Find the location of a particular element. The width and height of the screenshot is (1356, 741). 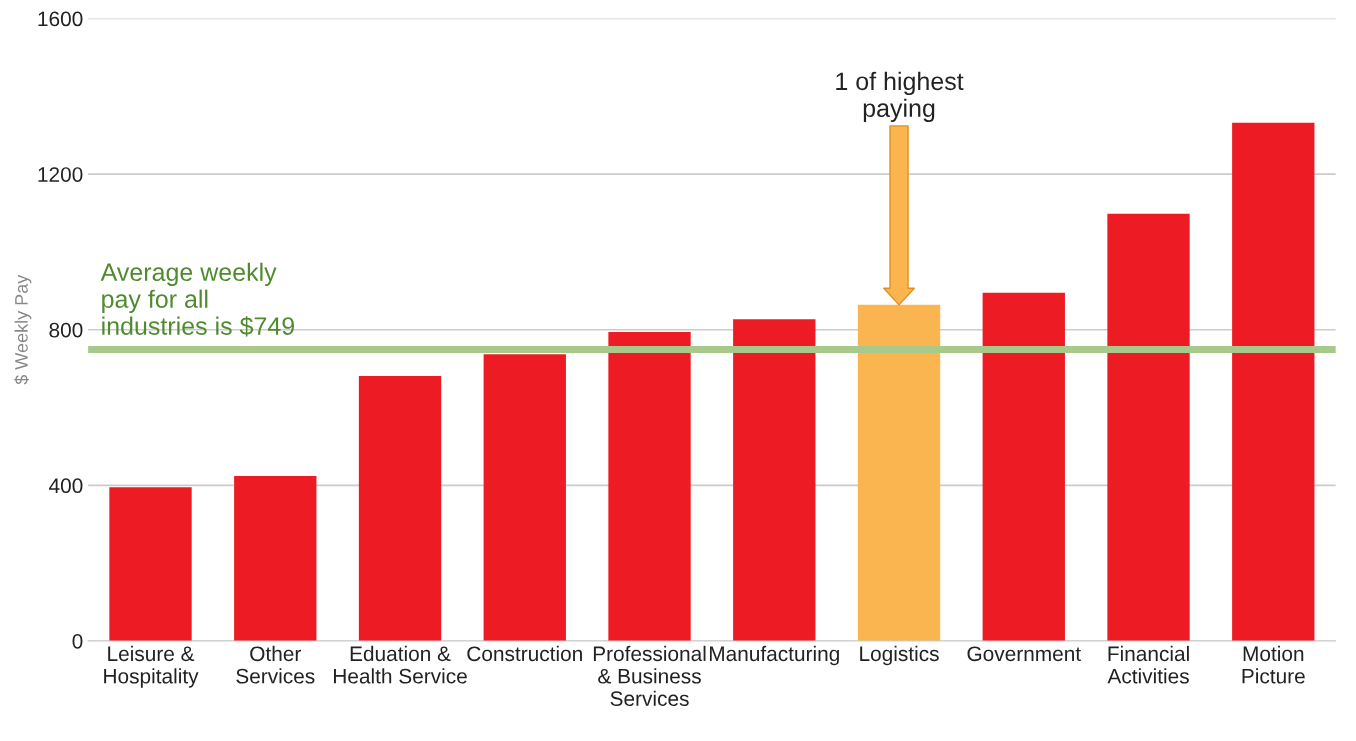

x-tick-label: Other Services is located at coordinates (275, 664).